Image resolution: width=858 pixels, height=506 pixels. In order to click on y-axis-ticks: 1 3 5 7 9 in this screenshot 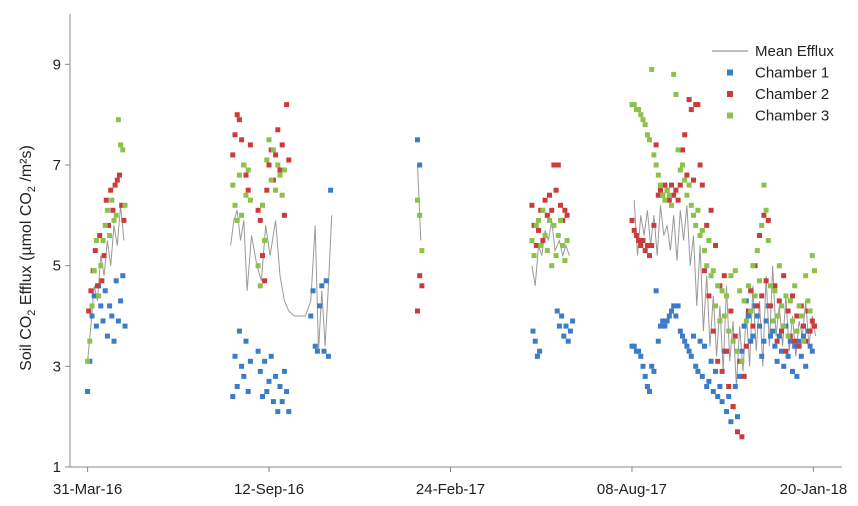, I will do `click(61, 266)`.